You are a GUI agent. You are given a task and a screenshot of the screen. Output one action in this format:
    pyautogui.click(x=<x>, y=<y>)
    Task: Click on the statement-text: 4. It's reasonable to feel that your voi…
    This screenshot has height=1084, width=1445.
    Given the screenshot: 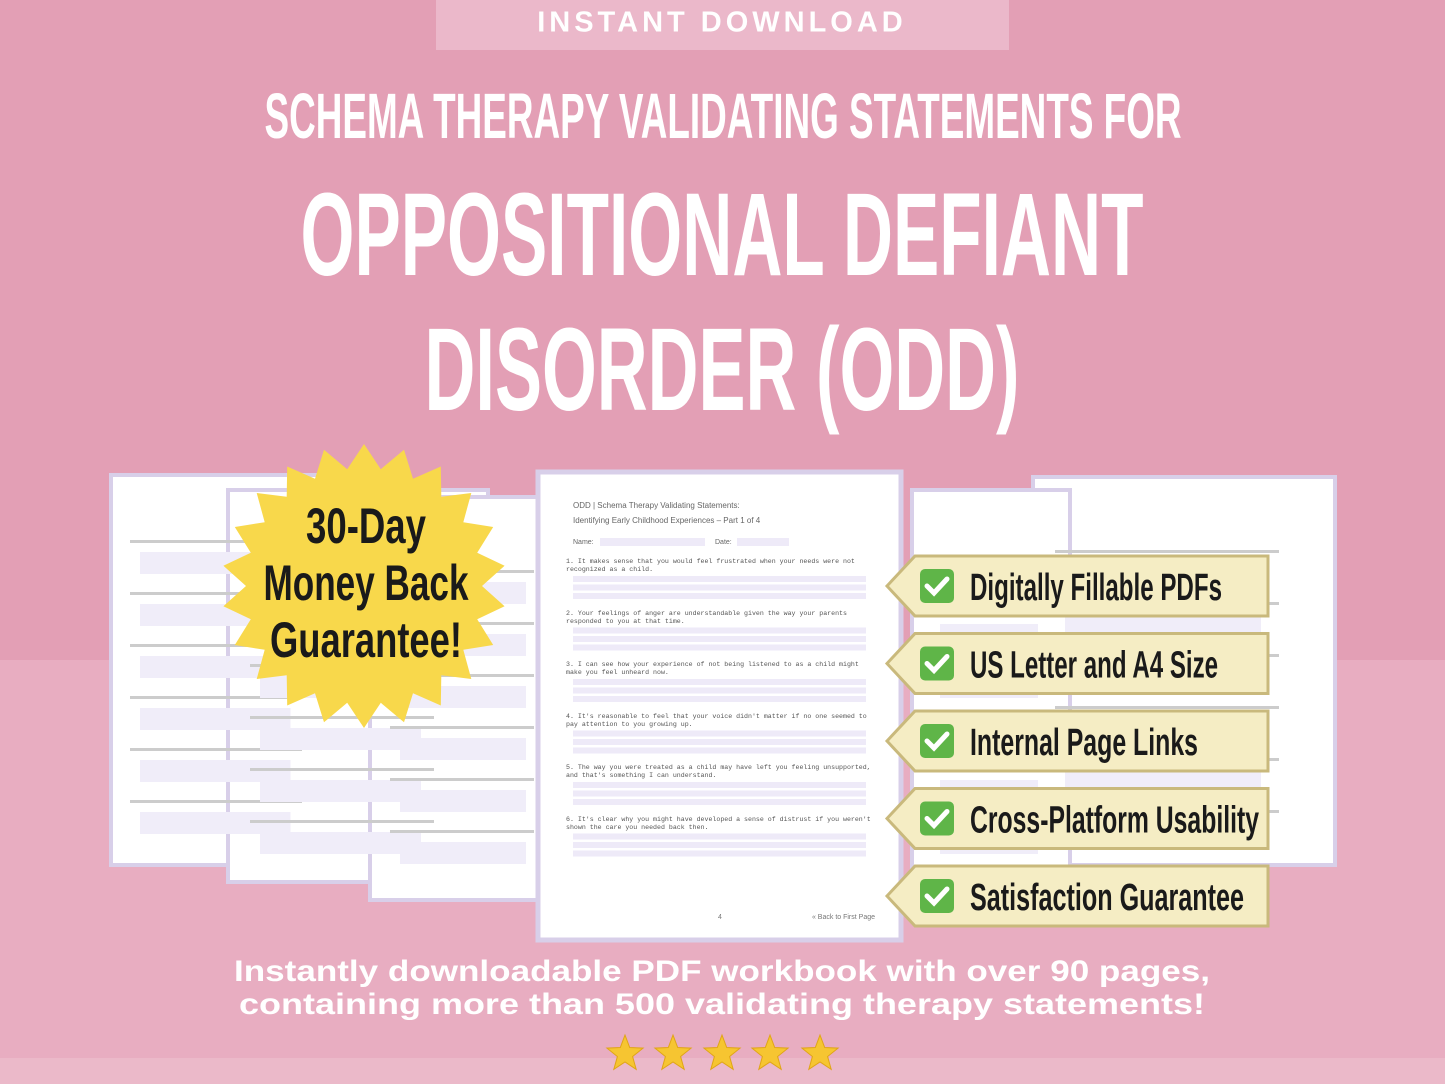 What is the action you would take?
    pyautogui.click(x=716, y=720)
    